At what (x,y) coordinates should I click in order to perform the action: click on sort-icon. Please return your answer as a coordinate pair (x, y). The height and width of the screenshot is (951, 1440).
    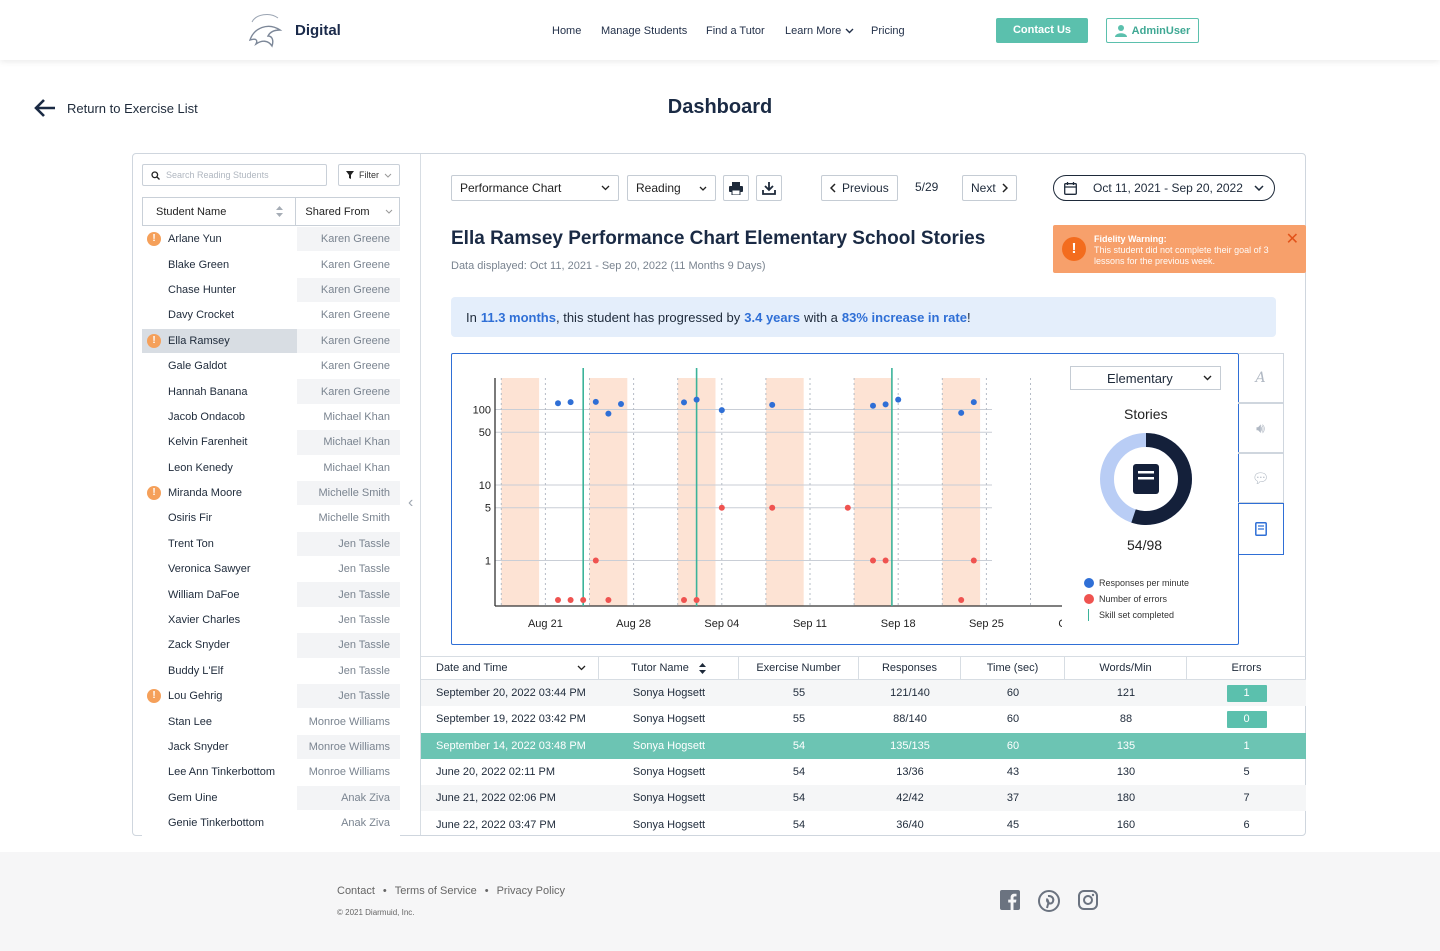
    Looking at the image, I should click on (702, 668).